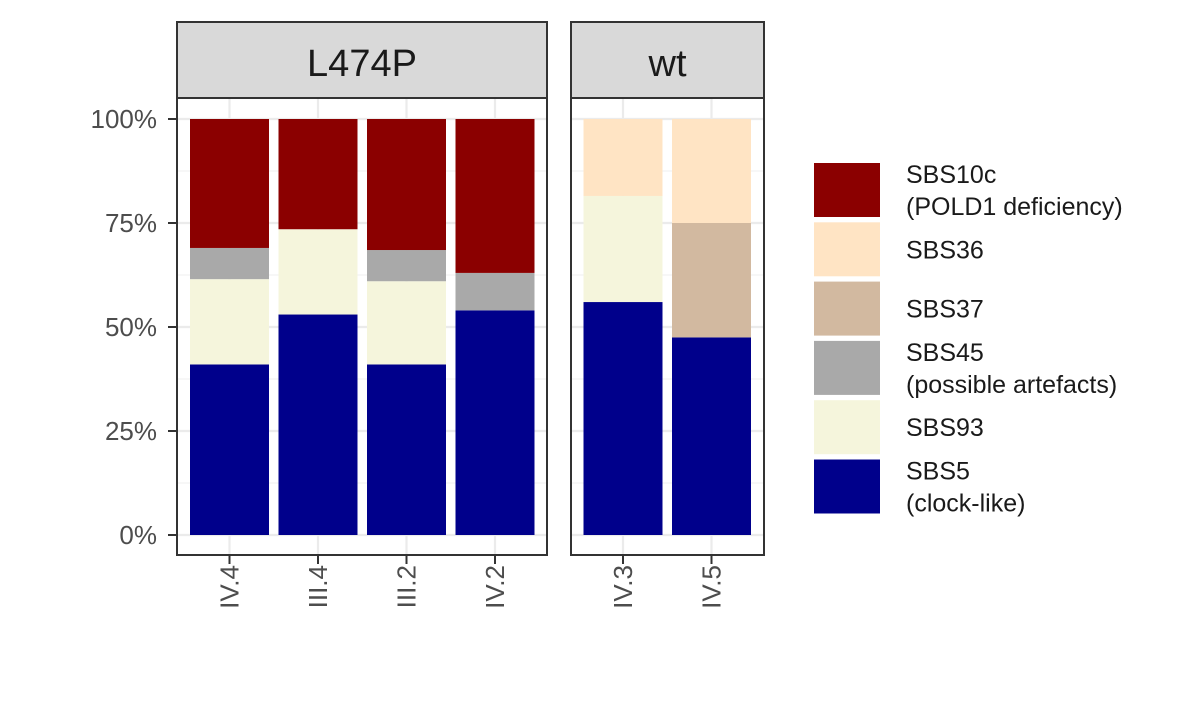 The height and width of the screenshot is (708, 1181). Describe the element at coordinates (712, 587) in the screenshot. I see `x-tick-label: IV.5` at that location.